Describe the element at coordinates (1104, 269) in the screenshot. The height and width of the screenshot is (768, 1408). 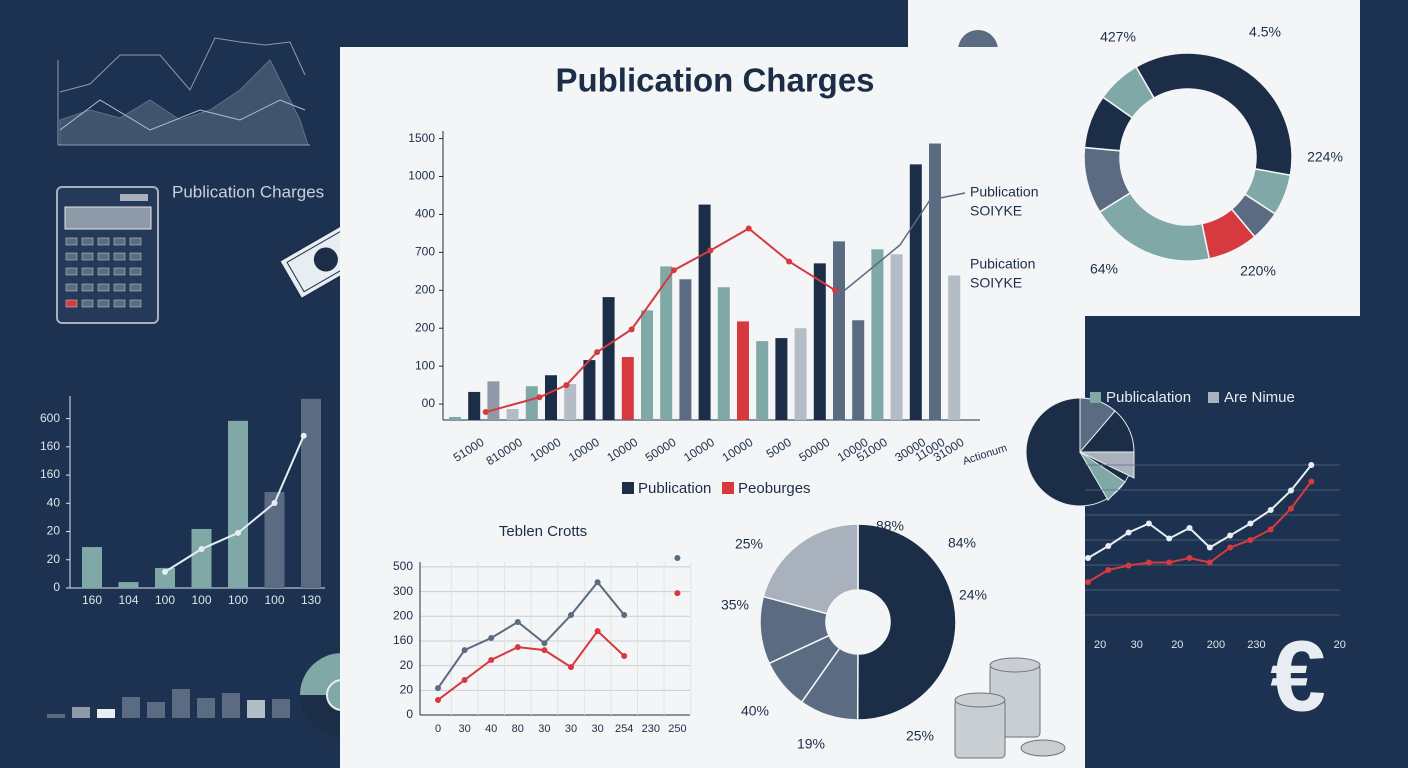
I see `data-label: 64%` at that location.